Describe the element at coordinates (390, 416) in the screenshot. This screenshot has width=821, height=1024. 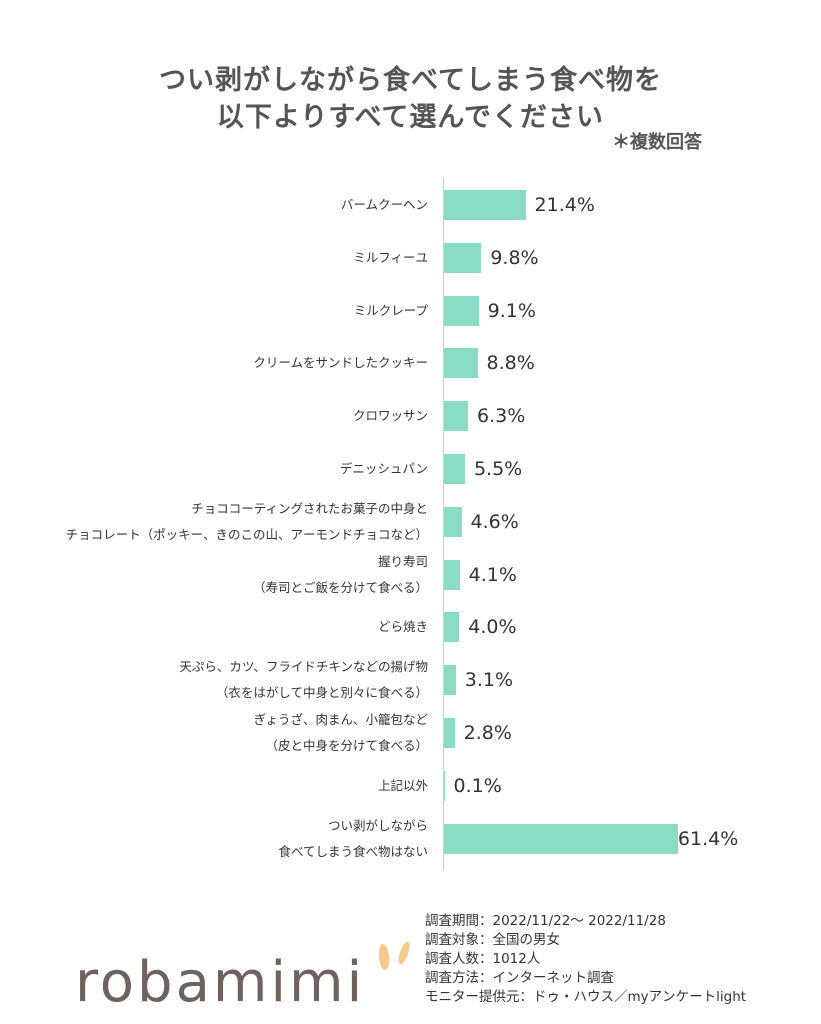
I see `category-label: クロワッサン` at that location.